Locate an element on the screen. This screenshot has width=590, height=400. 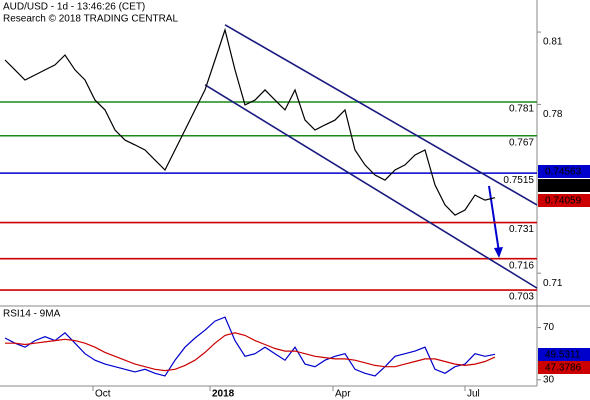
last-value-label: 0.74563 is located at coordinates (563, 172).